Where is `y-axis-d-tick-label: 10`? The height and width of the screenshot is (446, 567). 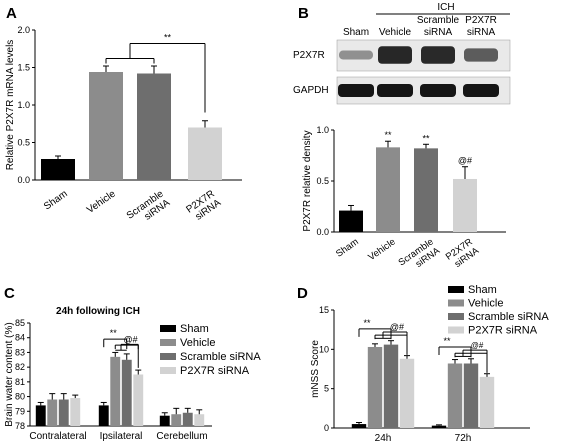
y-axis-d-tick-label: 10 is located at coordinates (324, 349).